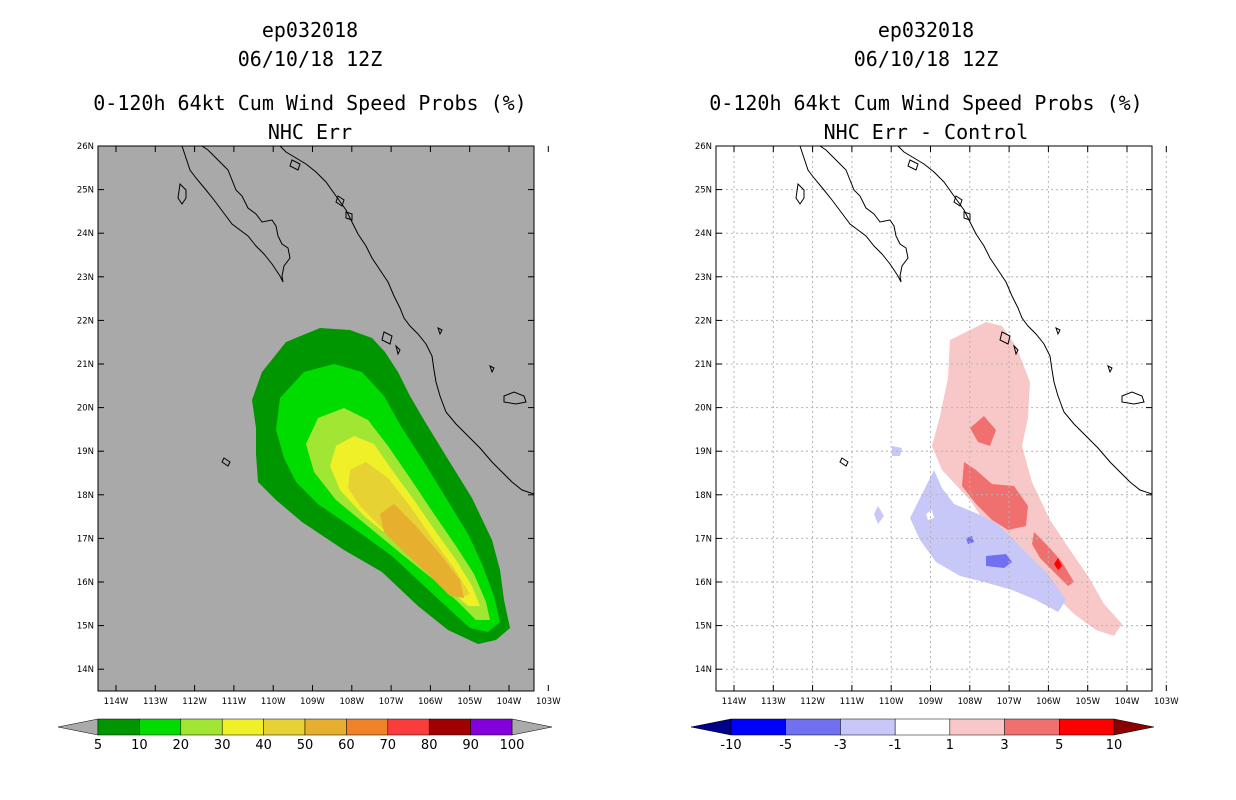 This screenshot has height=800, width=1236. Describe the element at coordinates (999, 561) in the screenshot. I see `diff-negative-3to5-a` at that location.